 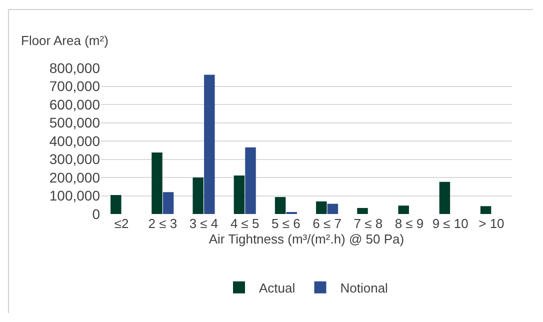 I want to click on y-tick-label: 700,000, so click(x=74, y=86).